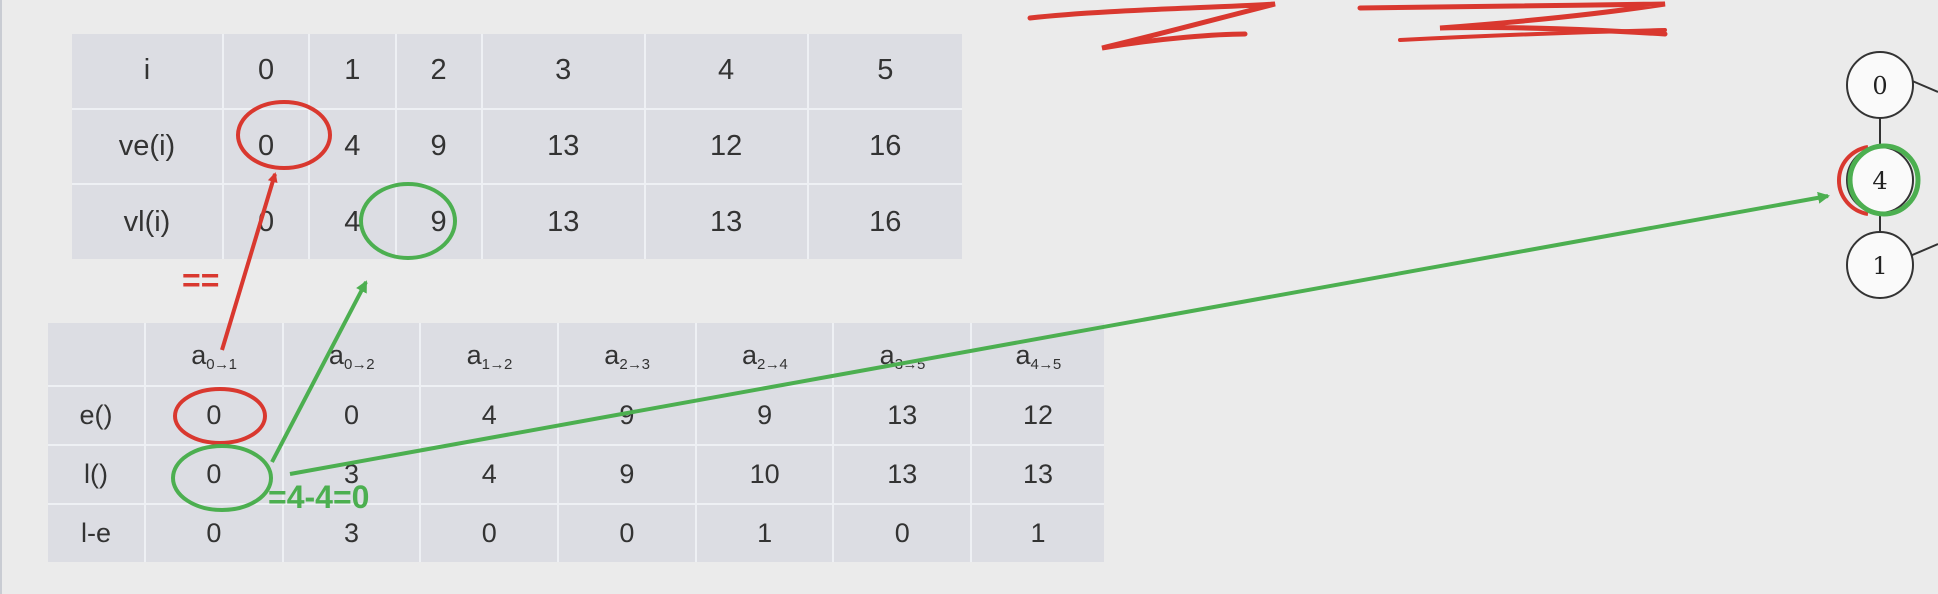  Describe the element at coordinates (1045, 364) in the screenshot. I see `activity-subscript: 4→5` at that location.